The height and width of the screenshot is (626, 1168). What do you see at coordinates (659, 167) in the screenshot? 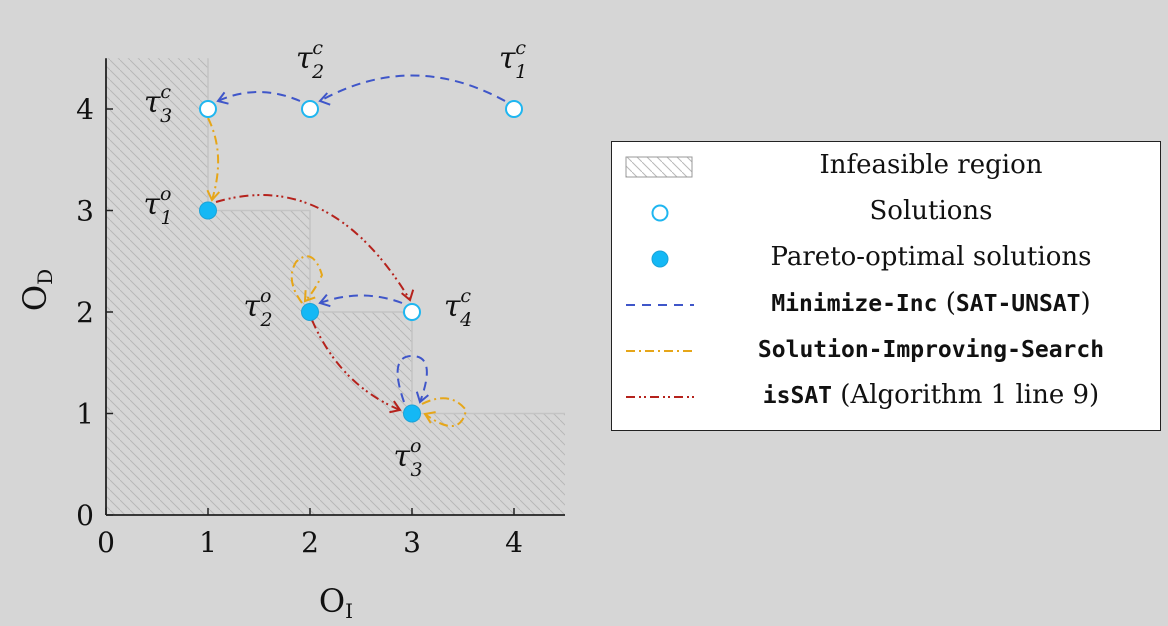
I see `legend-hatch-swatch` at bounding box center [659, 167].